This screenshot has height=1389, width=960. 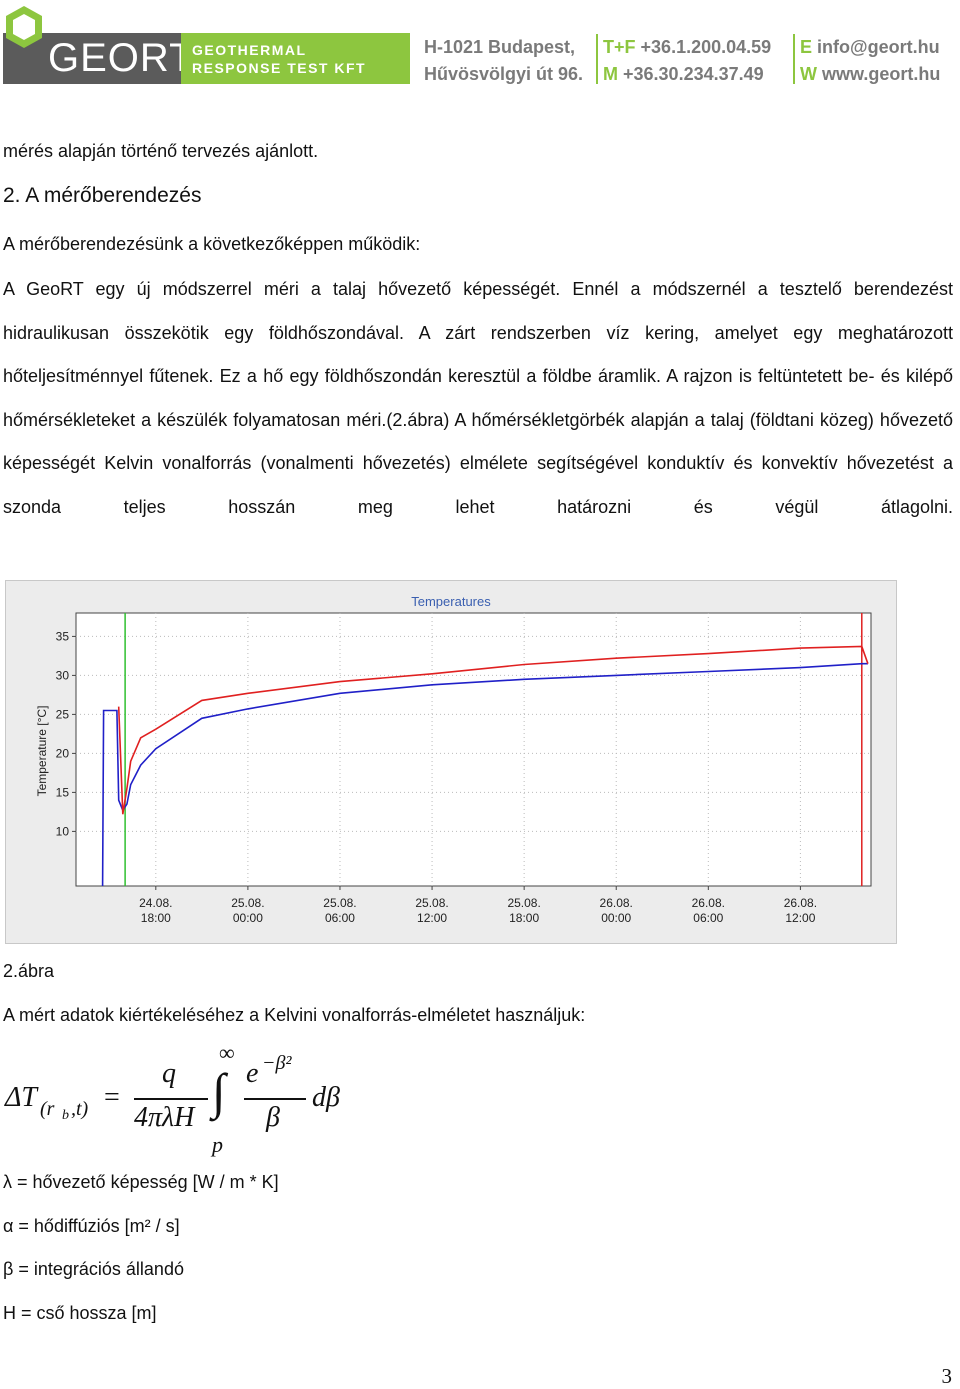 I want to click on formula-fraction-den: β, so click(x=273, y=1117).